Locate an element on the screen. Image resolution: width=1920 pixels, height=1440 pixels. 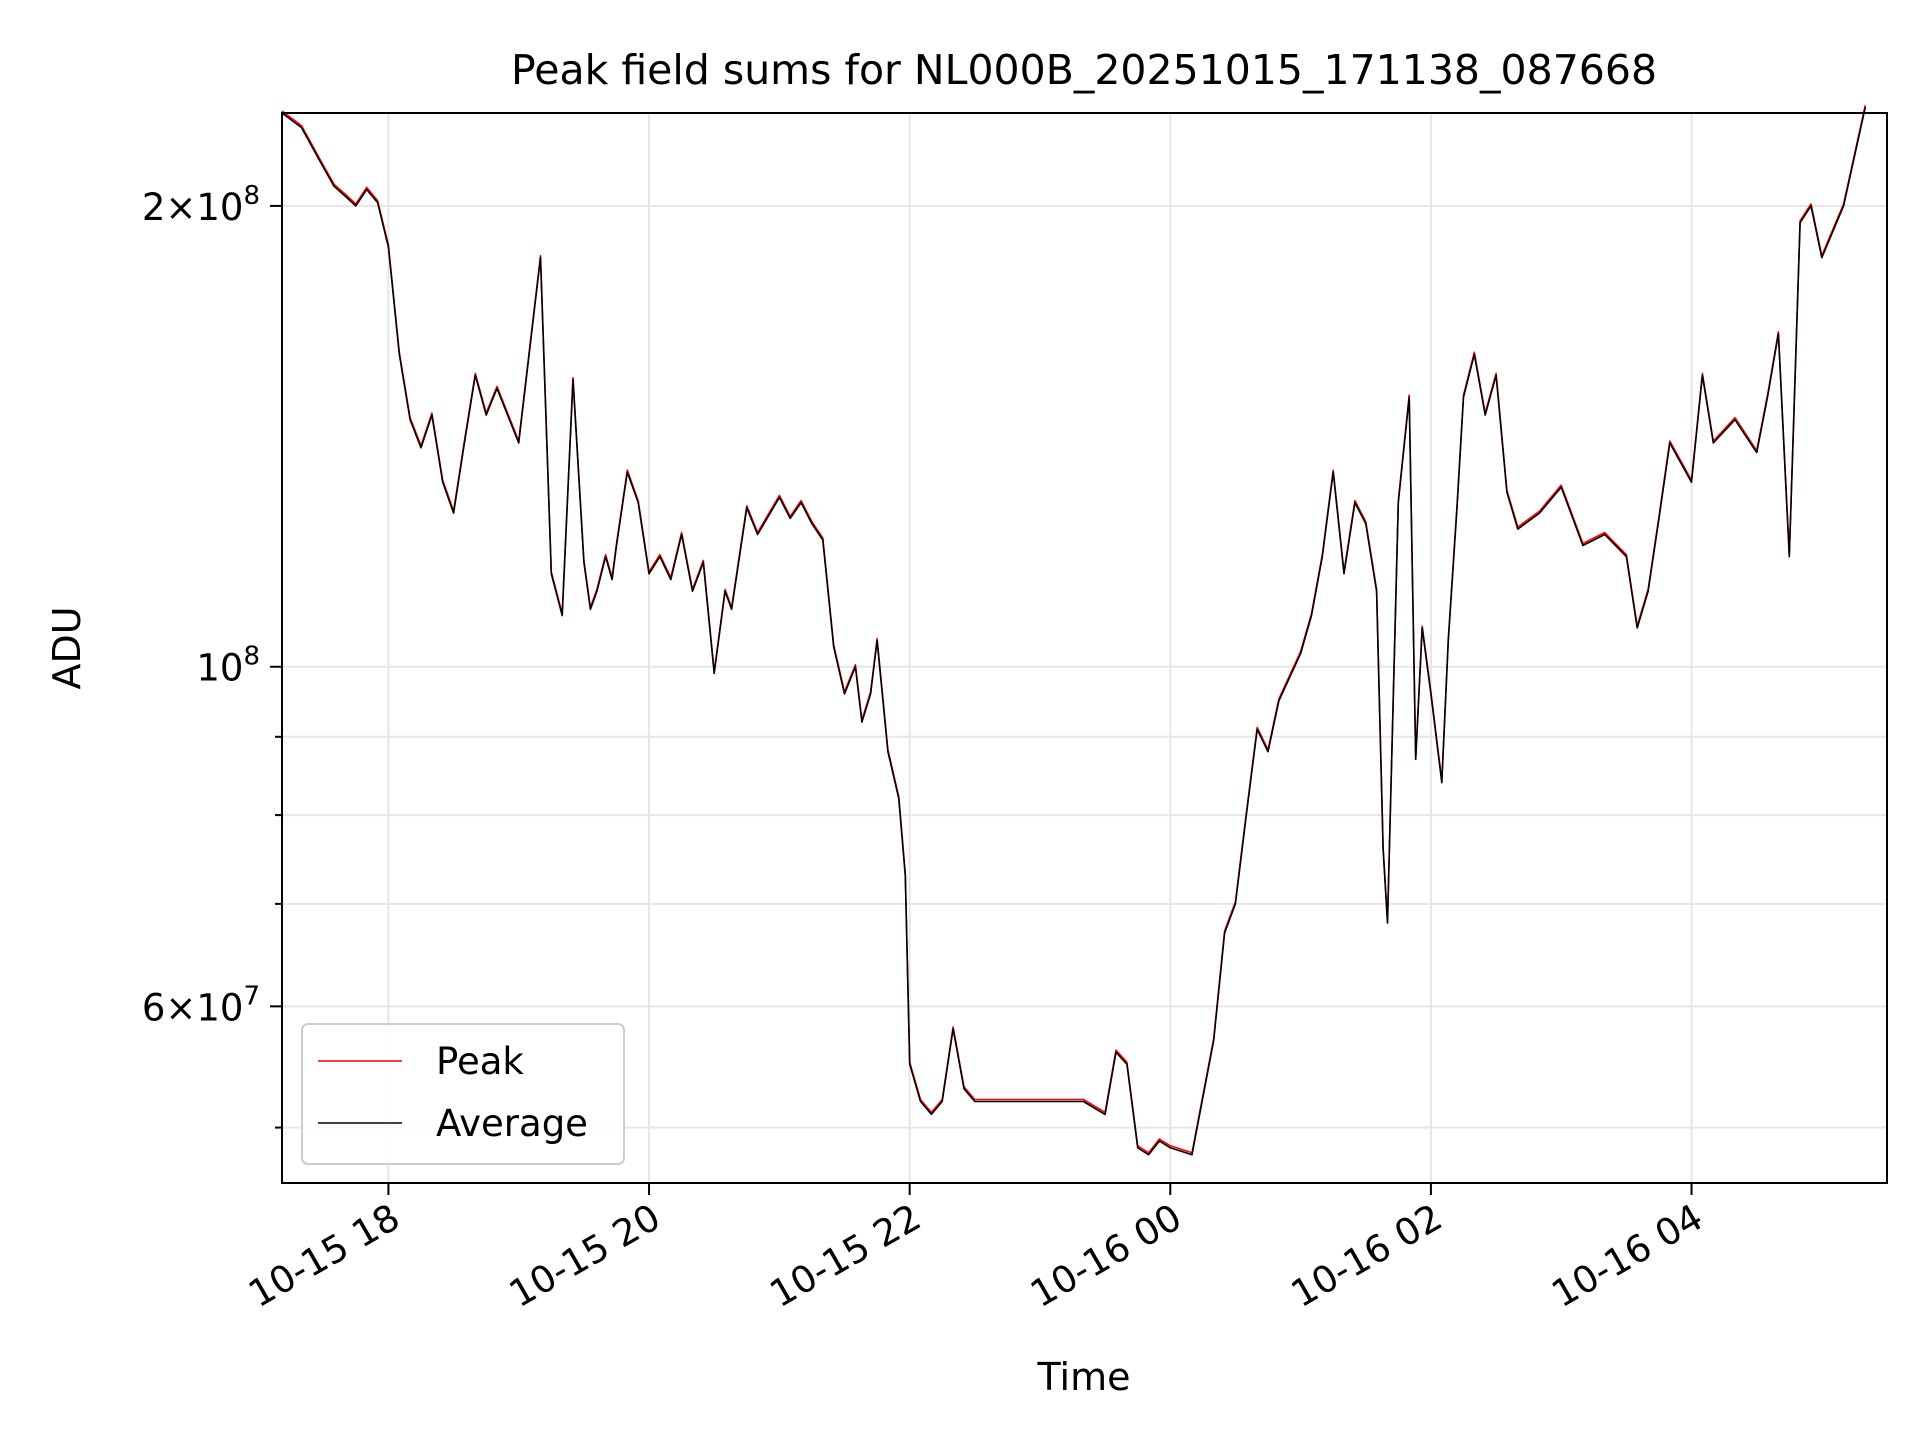
y-tick-label: 6×107 is located at coordinates (201, 1005).